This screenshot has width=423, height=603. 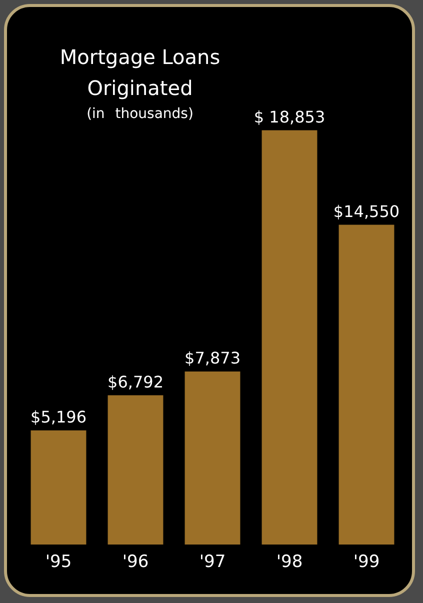 What do you see at coordinates (290, 116) in the screenshot?
I see `data-label: $ 18,853` at bounding box center [290, 116].